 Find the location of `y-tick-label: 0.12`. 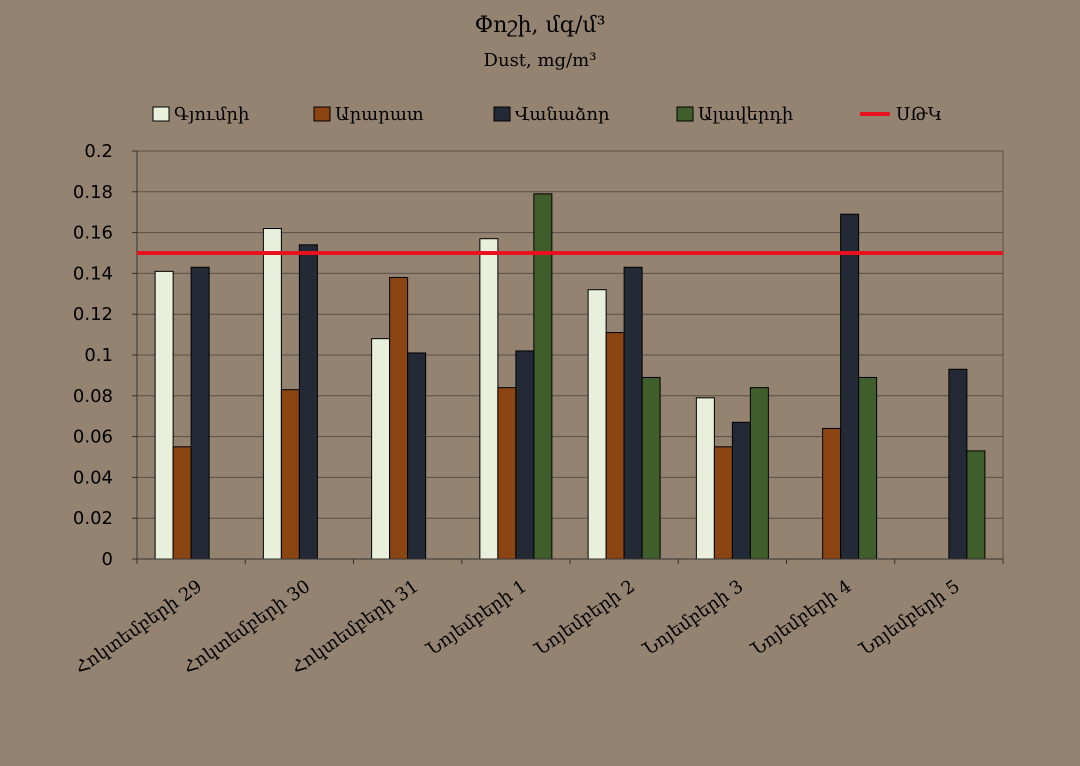

y-tick-label: 0.12 is located at coordinates (93, 314).